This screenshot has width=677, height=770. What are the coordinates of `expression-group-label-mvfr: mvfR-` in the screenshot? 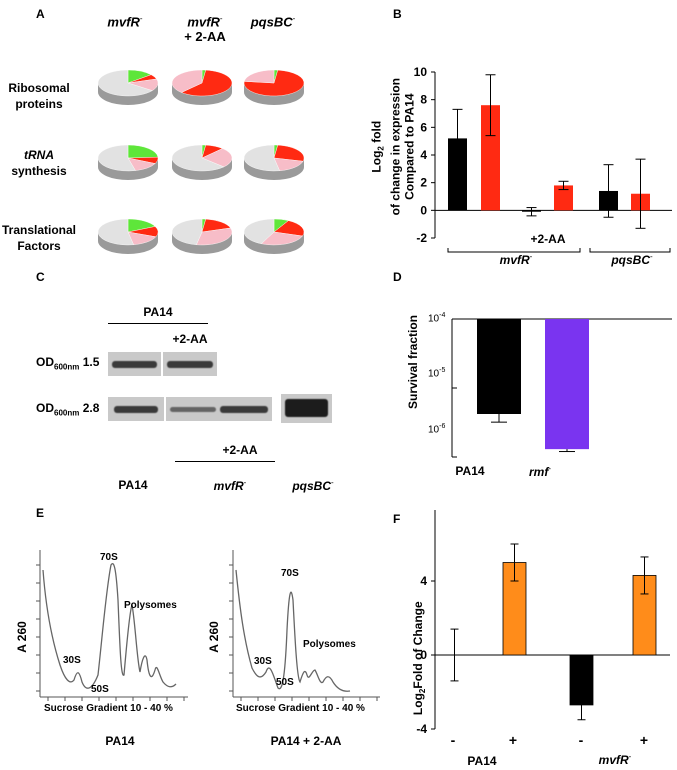 It's located at (516, 259).